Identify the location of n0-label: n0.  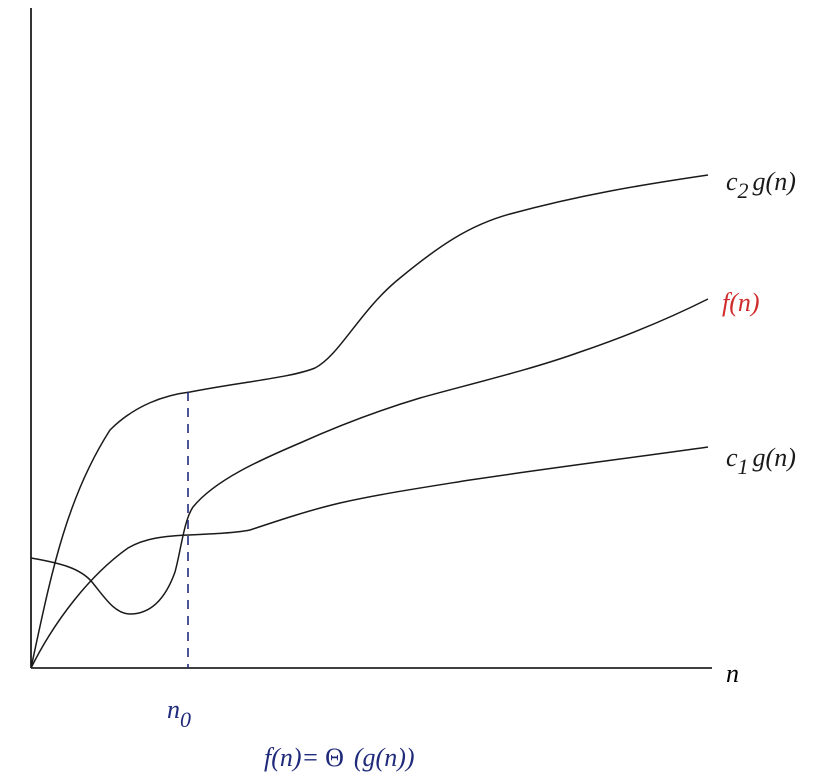
(179, 713).